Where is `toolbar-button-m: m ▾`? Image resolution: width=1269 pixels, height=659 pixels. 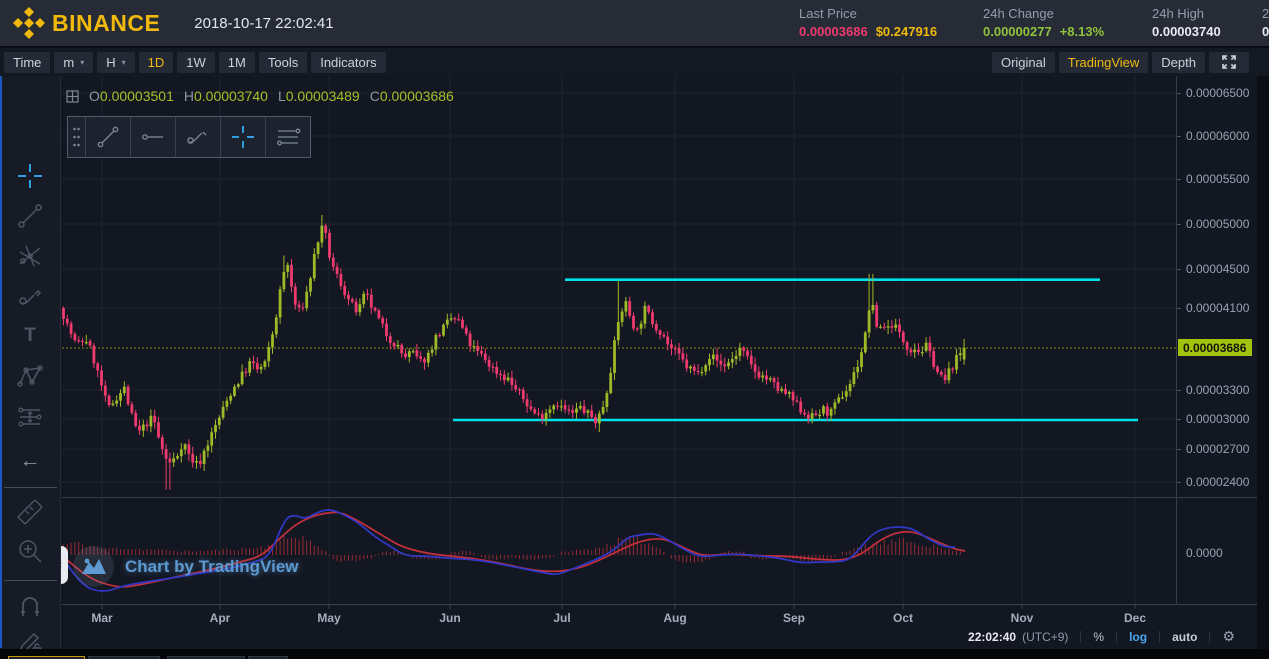
toolbar-button-m: m ▾ is located at coordinates (74, 62).